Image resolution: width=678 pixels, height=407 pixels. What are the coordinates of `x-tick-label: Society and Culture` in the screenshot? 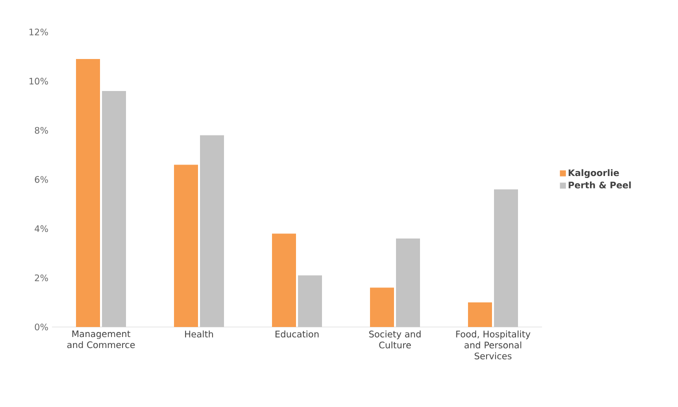 It's located at (395, 339).